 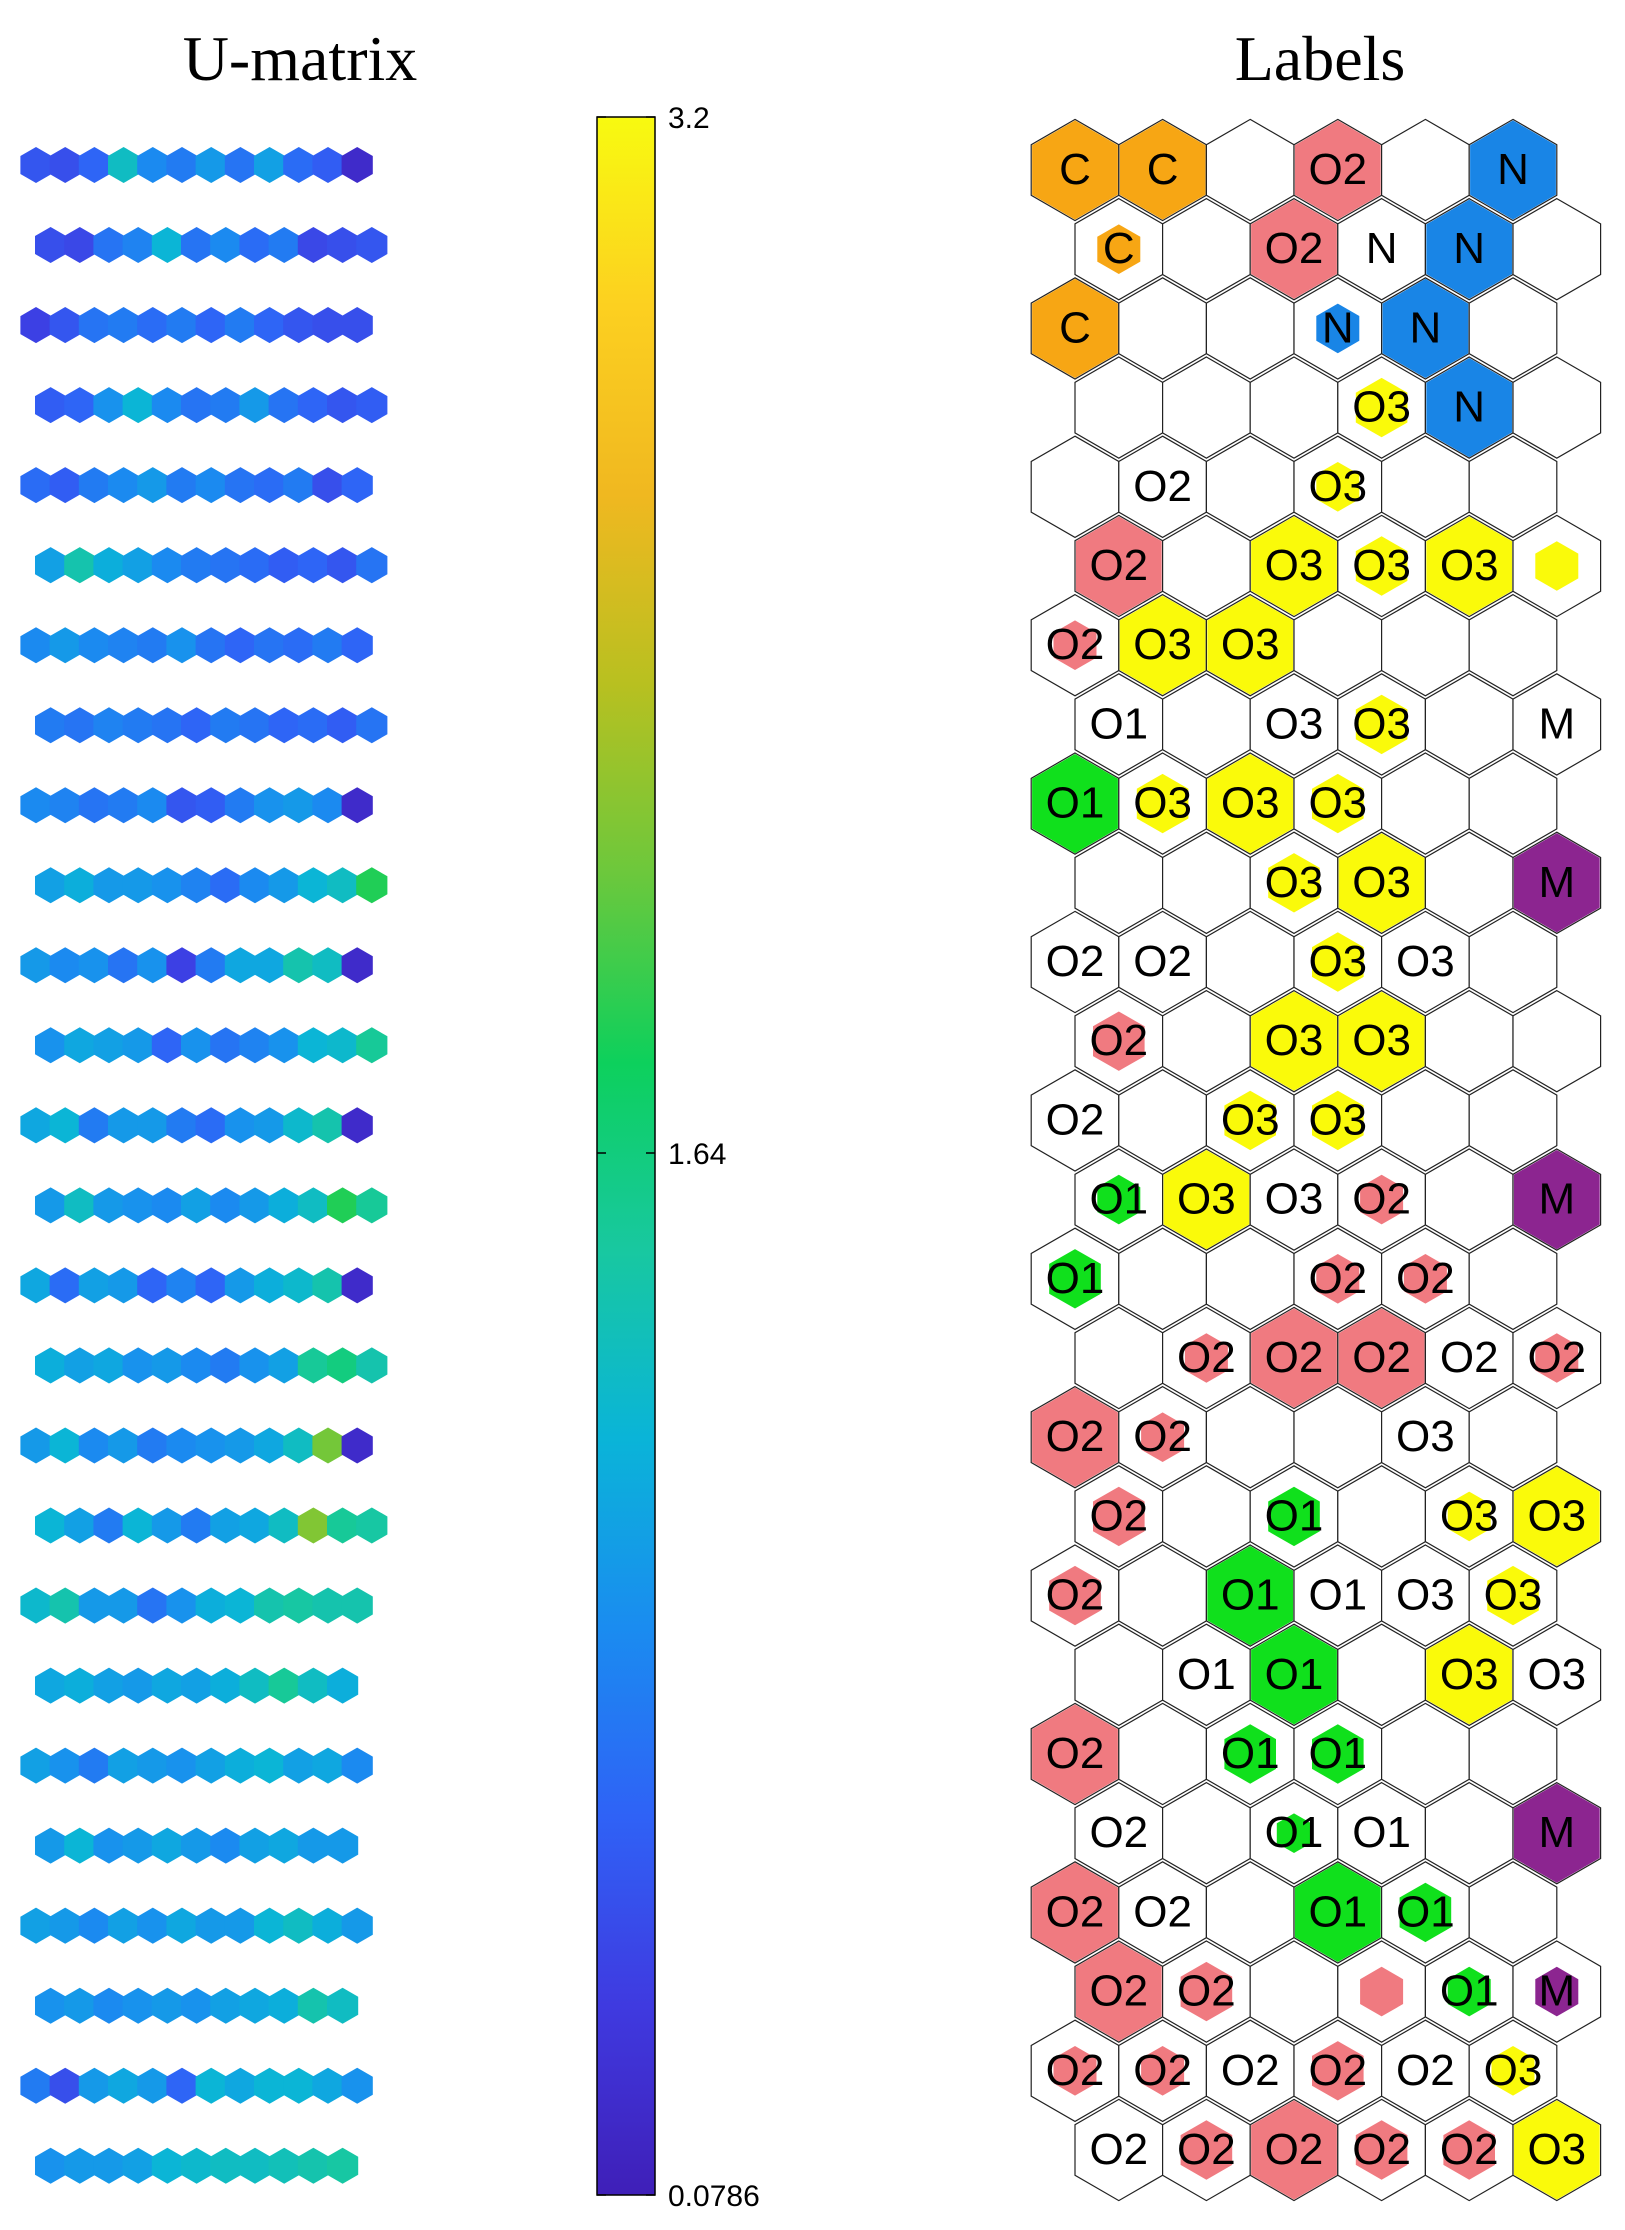 What do you see at coordinates (1320, 58) in the screenshot?
I see `labels-title: Labels` at bounding box center [1320, 58].